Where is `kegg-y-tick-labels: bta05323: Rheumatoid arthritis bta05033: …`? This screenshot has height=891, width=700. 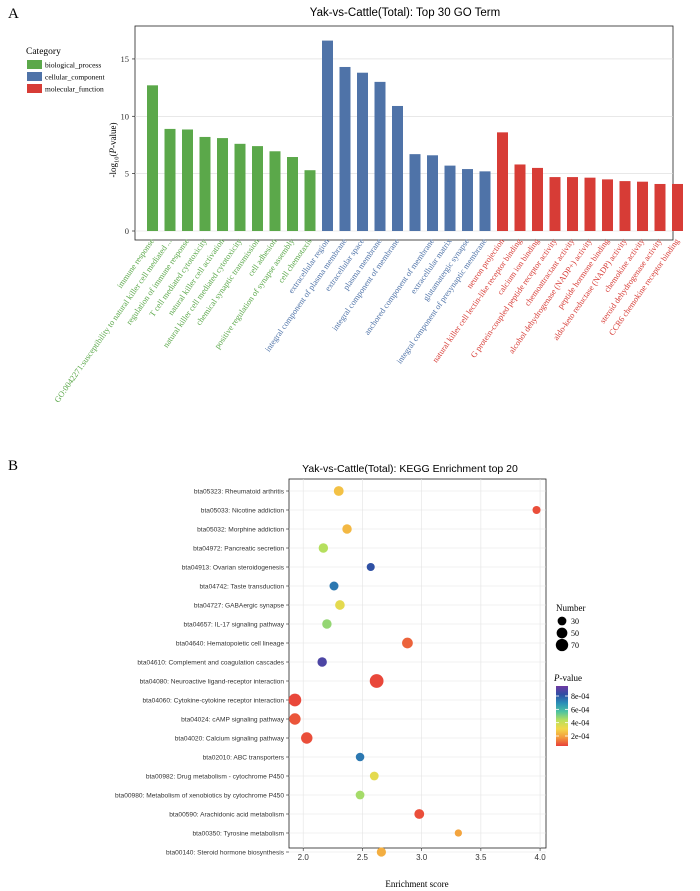
kegg-y-tick-labels: bta05323: Rheumatoid arthritis bta05033: … is located at coordinates (202, 673).